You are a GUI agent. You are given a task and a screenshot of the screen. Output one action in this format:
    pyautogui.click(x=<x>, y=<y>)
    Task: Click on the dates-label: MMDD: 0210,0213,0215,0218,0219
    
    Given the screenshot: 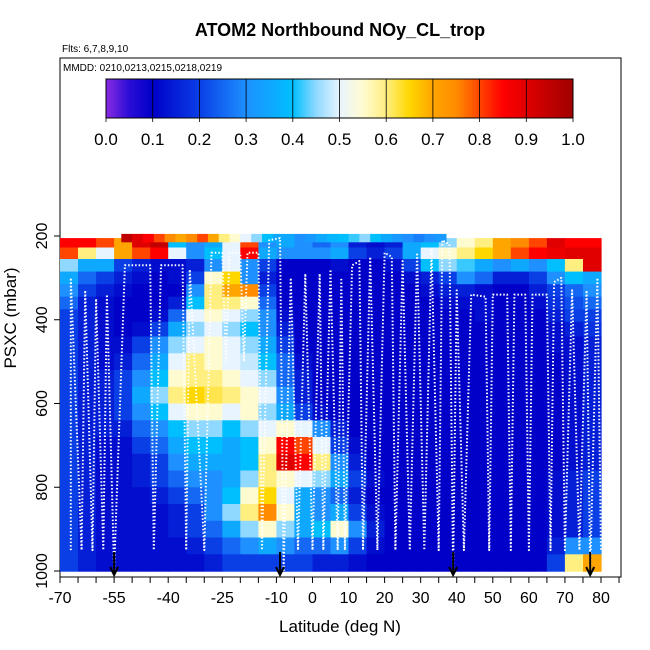 What is the action you would take?
    pyautogui.click(x=142, y=68)
    